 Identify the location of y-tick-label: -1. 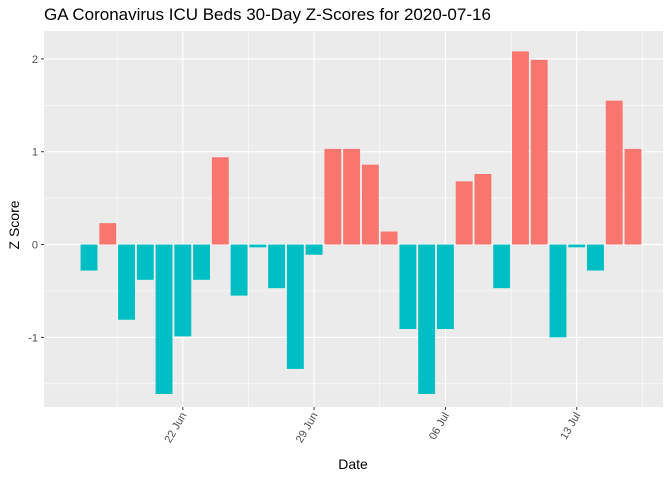
(33, 338).